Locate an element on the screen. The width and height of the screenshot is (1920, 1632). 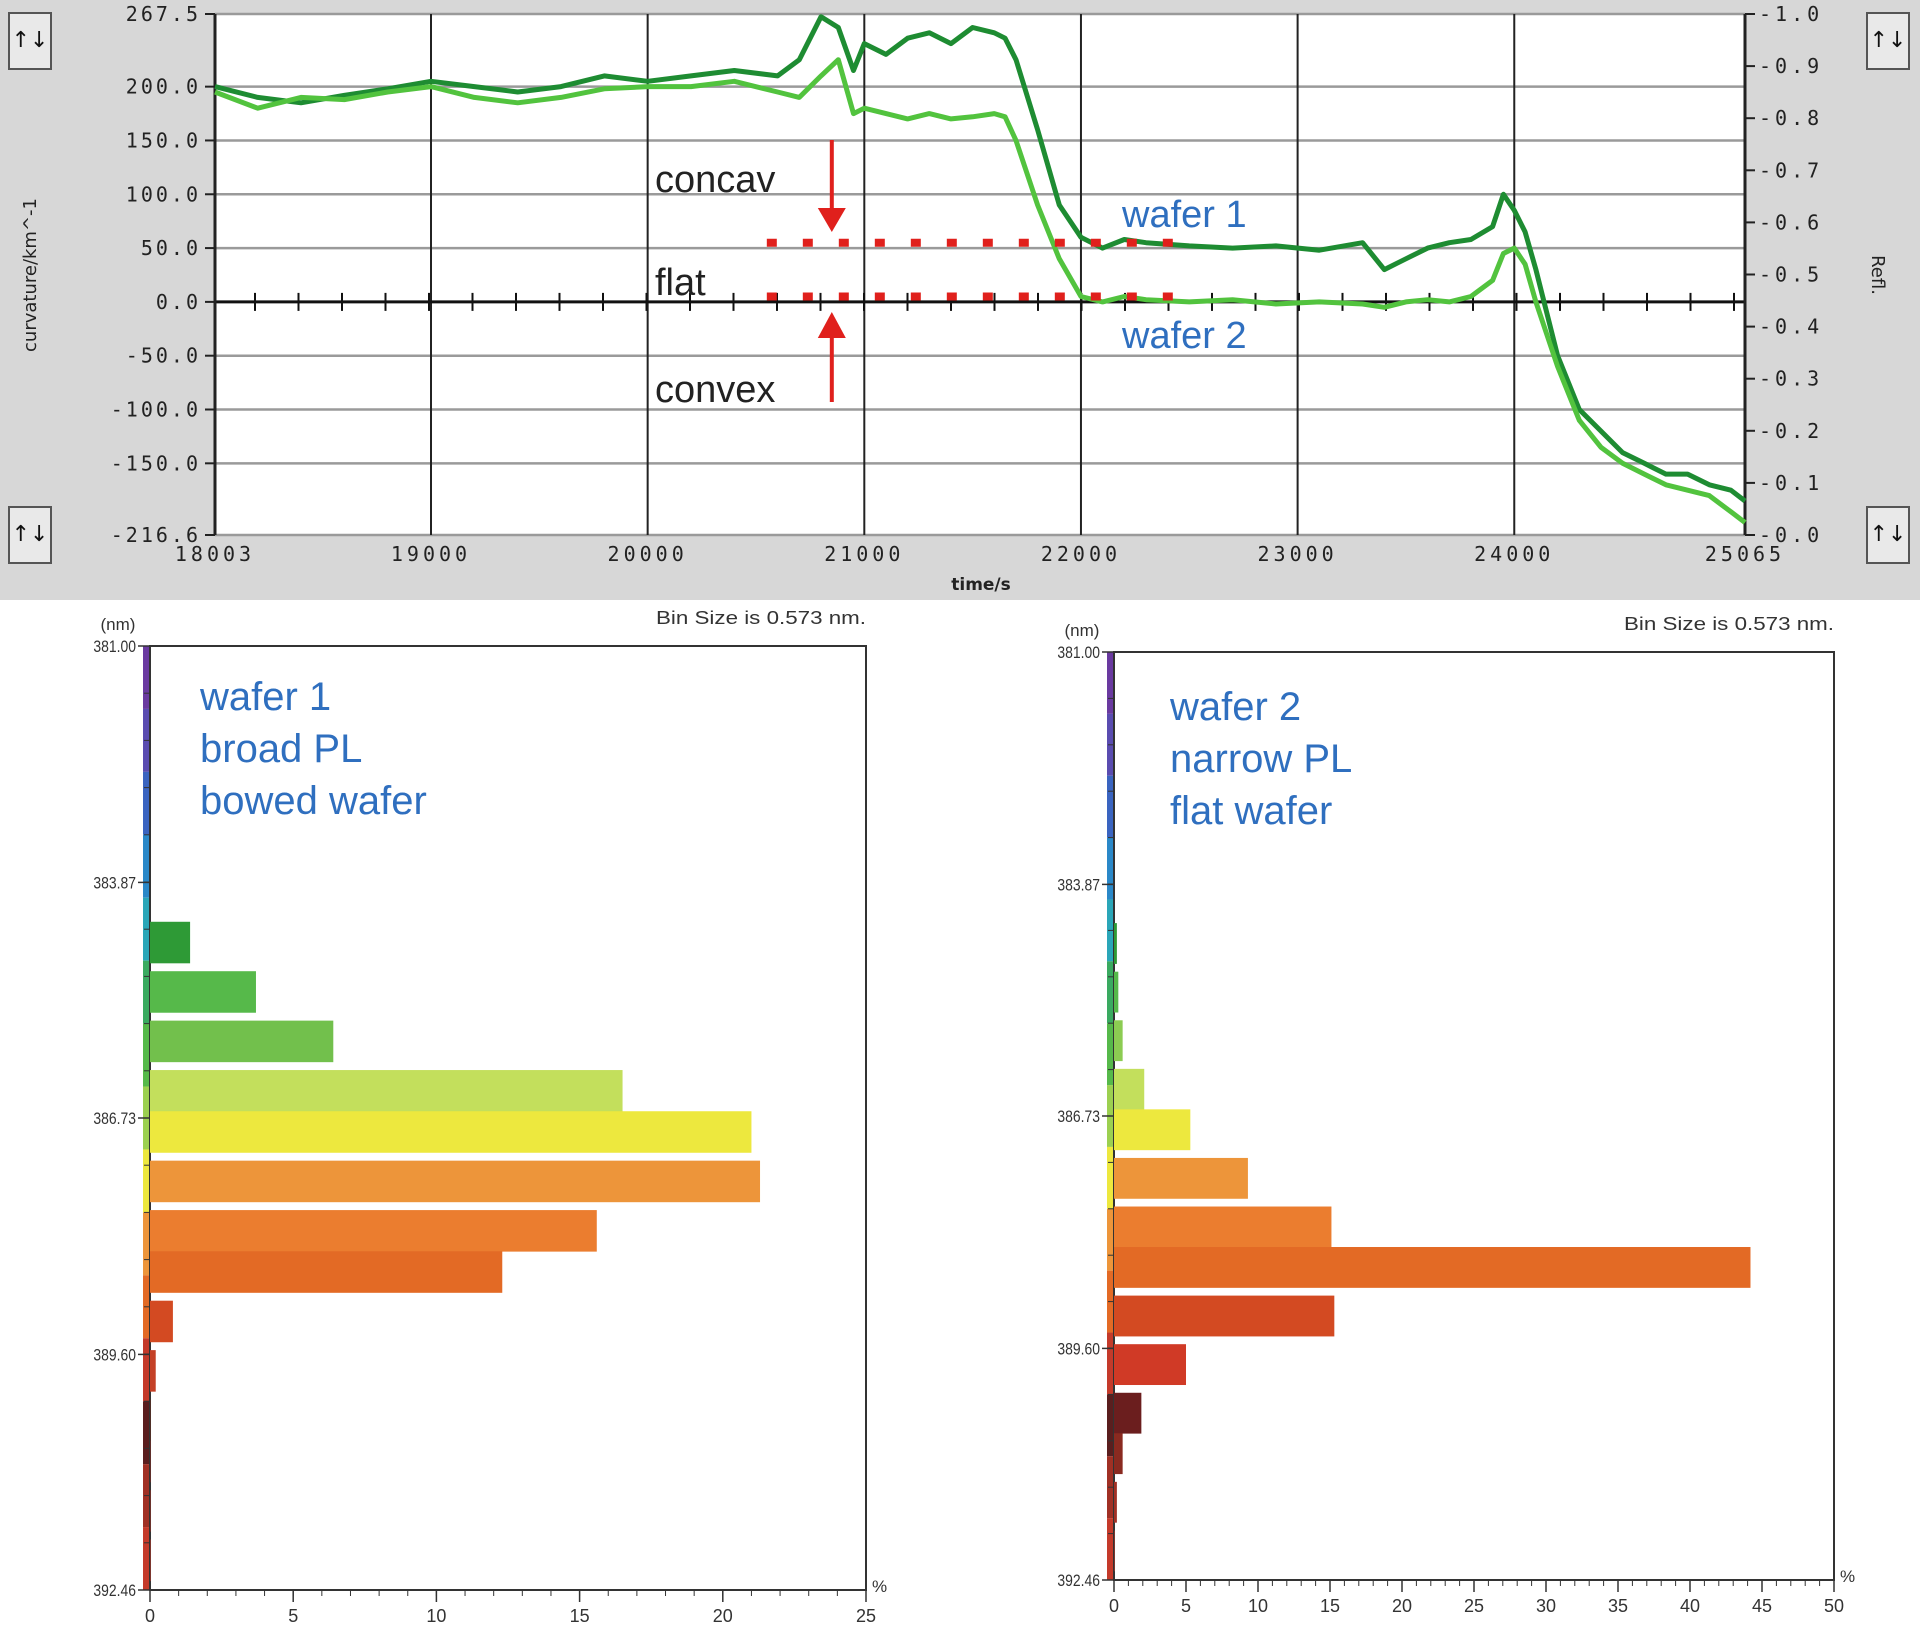
x-unit-label: % is located at coordinates (879, 1586).